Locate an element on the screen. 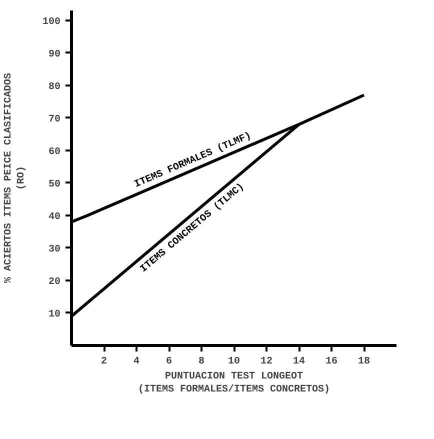 The width and height of the screenshot is (434, 439). x-tick-label: 8 is located at coordinates (201, 362).